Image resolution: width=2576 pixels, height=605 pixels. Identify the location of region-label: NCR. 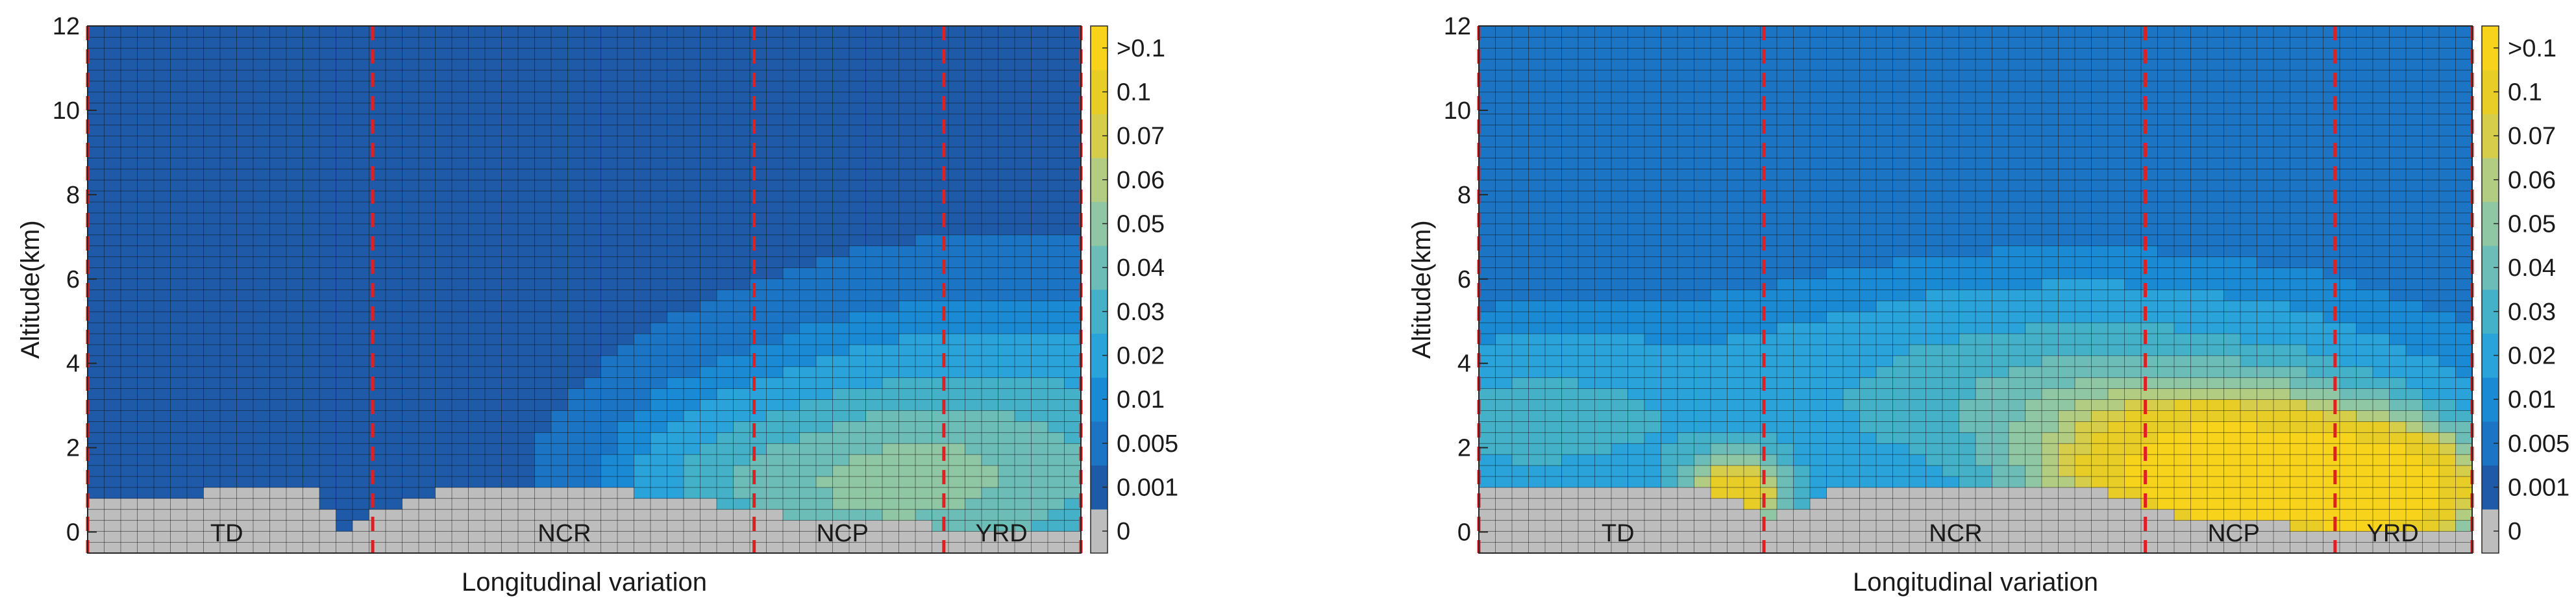
(564, 533).